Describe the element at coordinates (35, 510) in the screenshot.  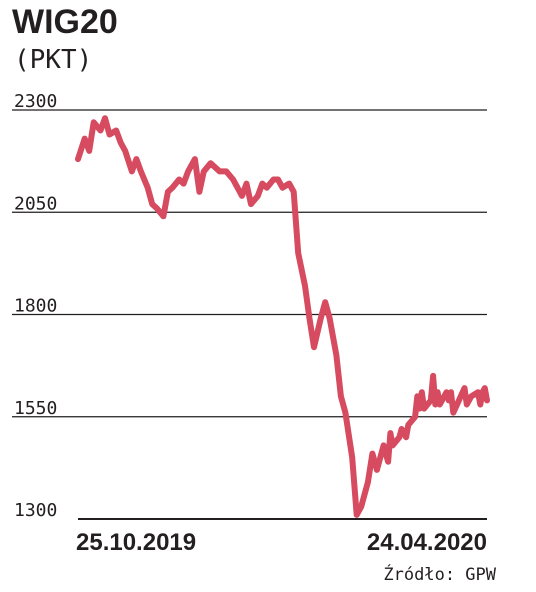
I see `y-tick-label: 1300` at that location.